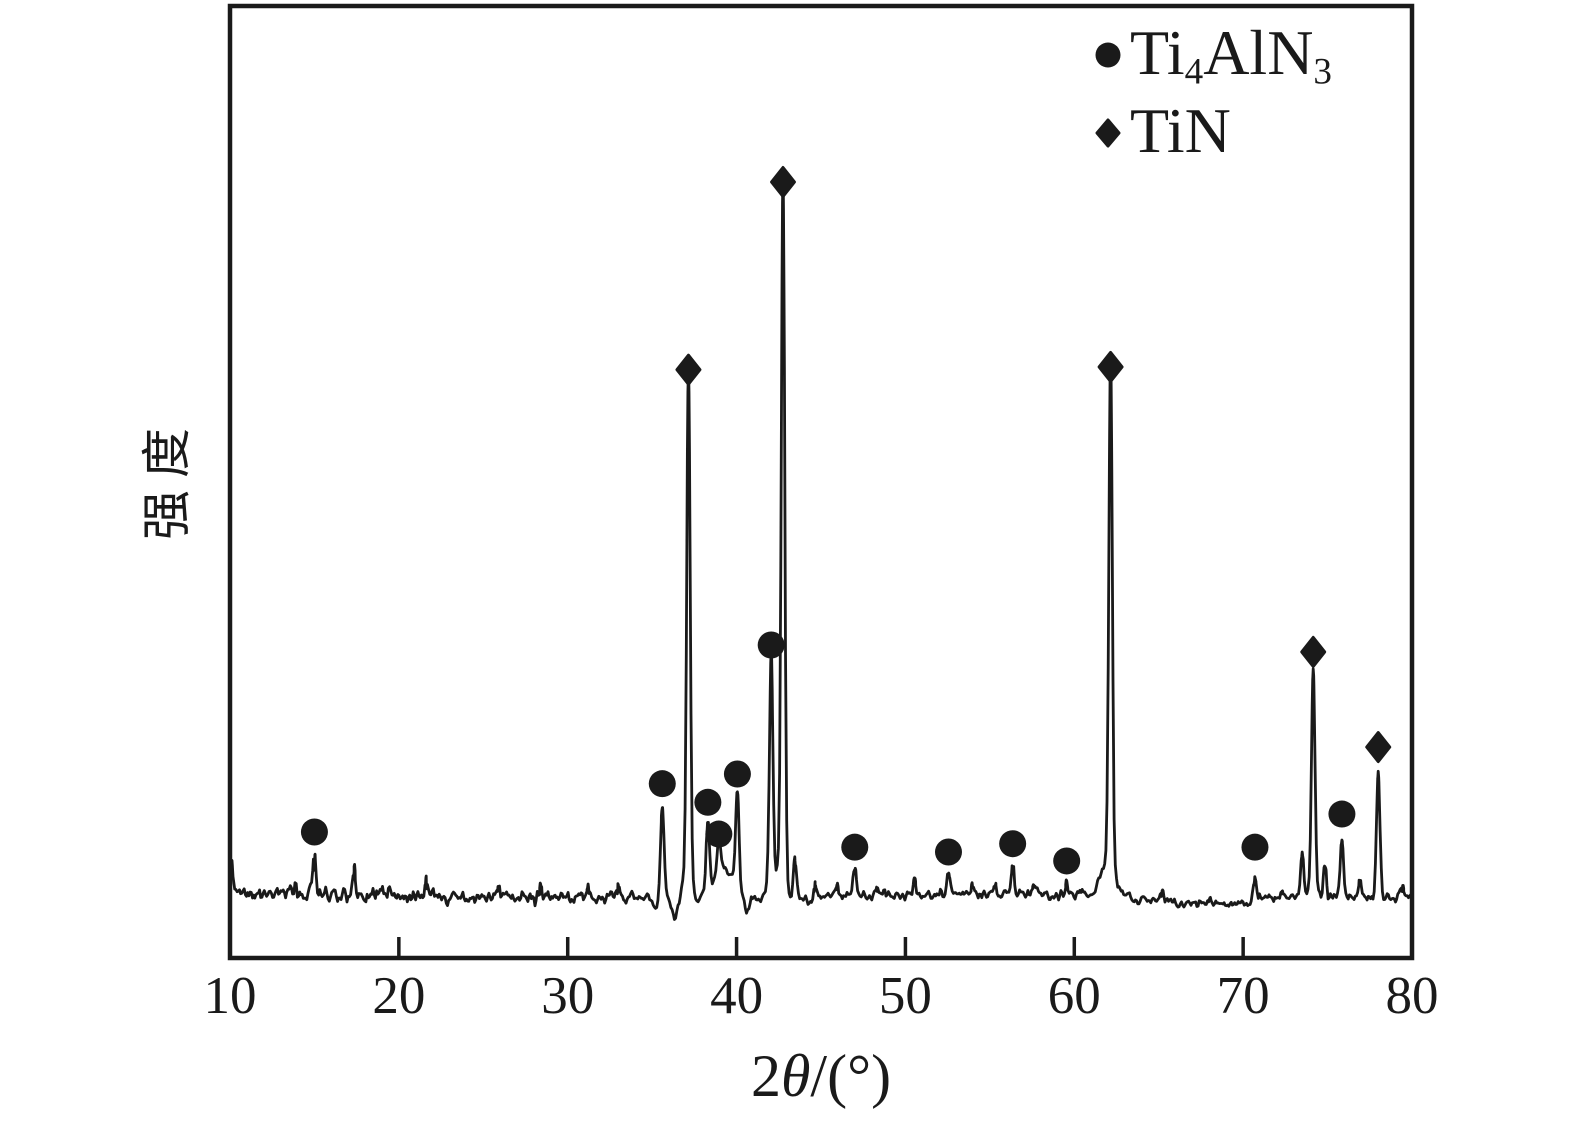  Describe the element at coordinates (1108, 133) in the screenshot. I see `legend-marker-diamond-icon` at that location.